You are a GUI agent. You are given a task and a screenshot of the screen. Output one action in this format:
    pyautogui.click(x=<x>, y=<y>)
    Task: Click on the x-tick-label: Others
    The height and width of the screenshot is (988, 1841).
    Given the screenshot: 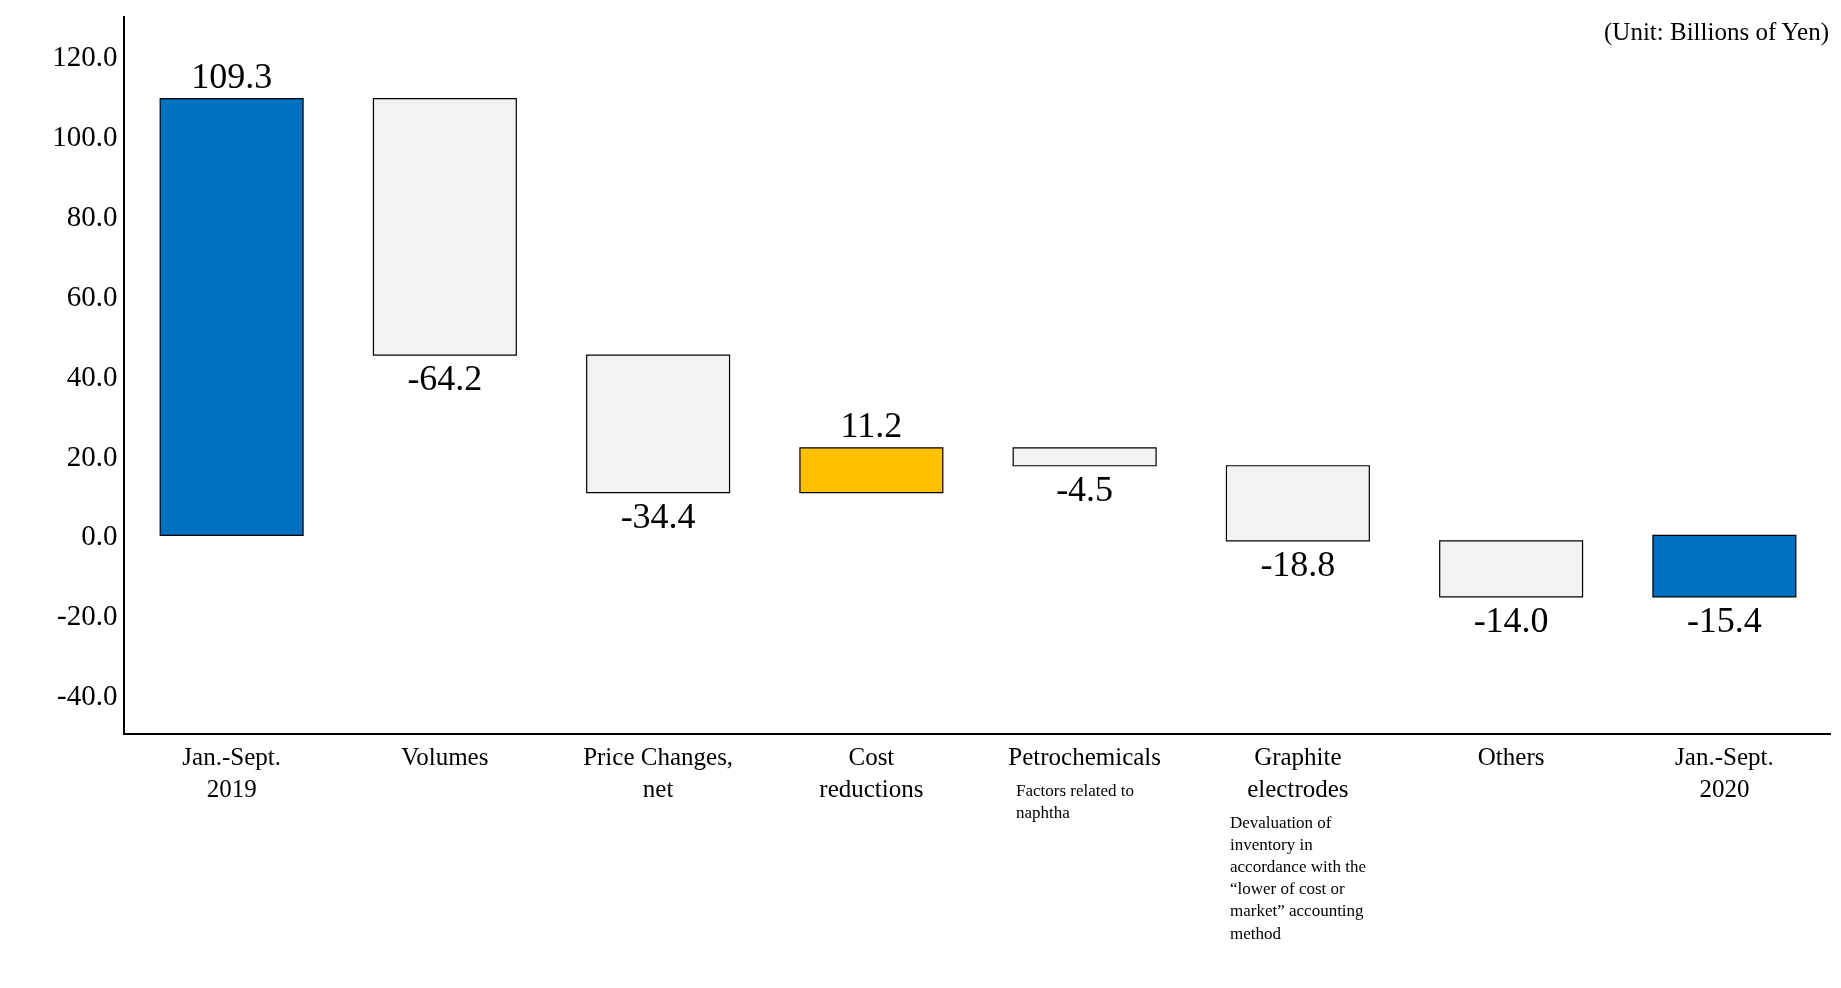 What is the action you would take?
    pyautogui.click(x=1511, y=756)
    